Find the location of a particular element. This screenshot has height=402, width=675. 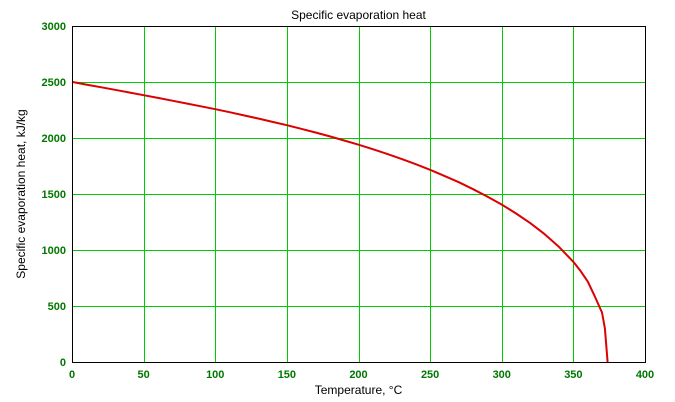

y-tick-label: 2500 is located at coordinates (54, 83).